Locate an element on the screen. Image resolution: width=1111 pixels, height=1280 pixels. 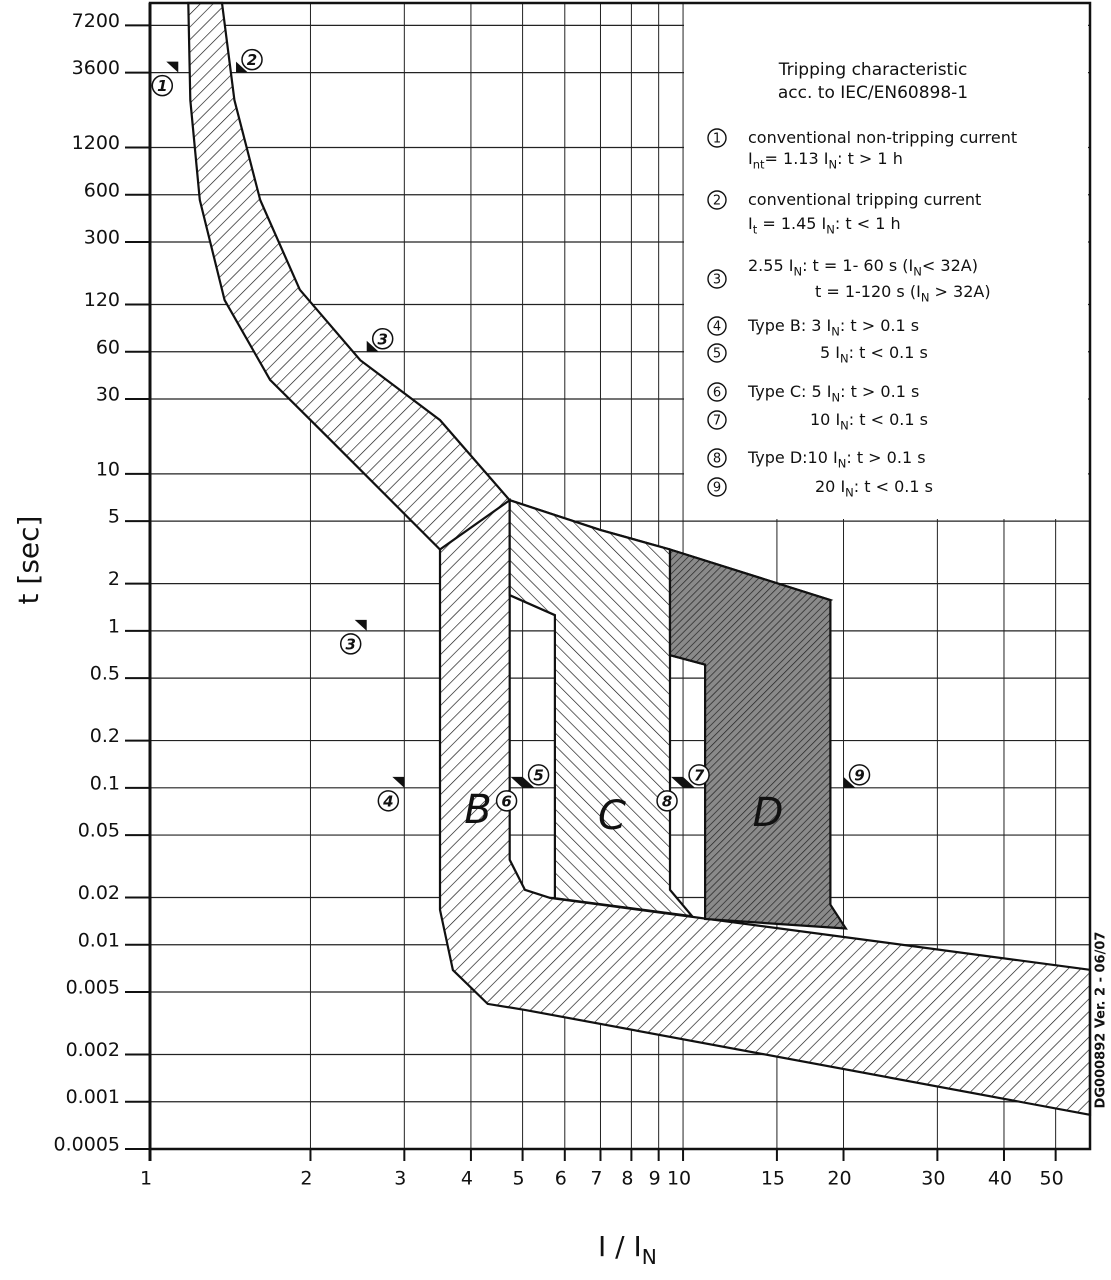
y-tick-label: 1200 is located at coordinates (96, 143).